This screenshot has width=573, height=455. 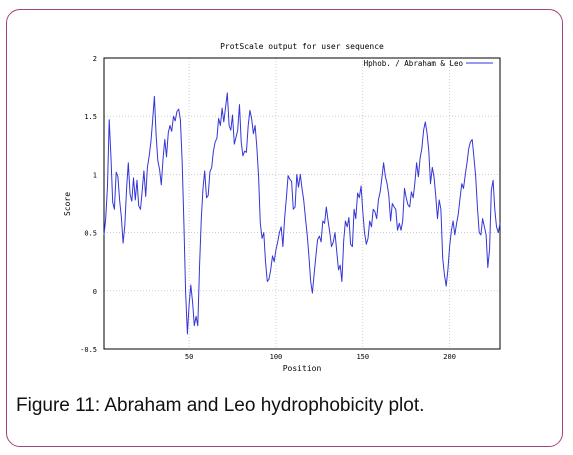 I want to click on x-tick-label: 200, so click(x=449, y=357).